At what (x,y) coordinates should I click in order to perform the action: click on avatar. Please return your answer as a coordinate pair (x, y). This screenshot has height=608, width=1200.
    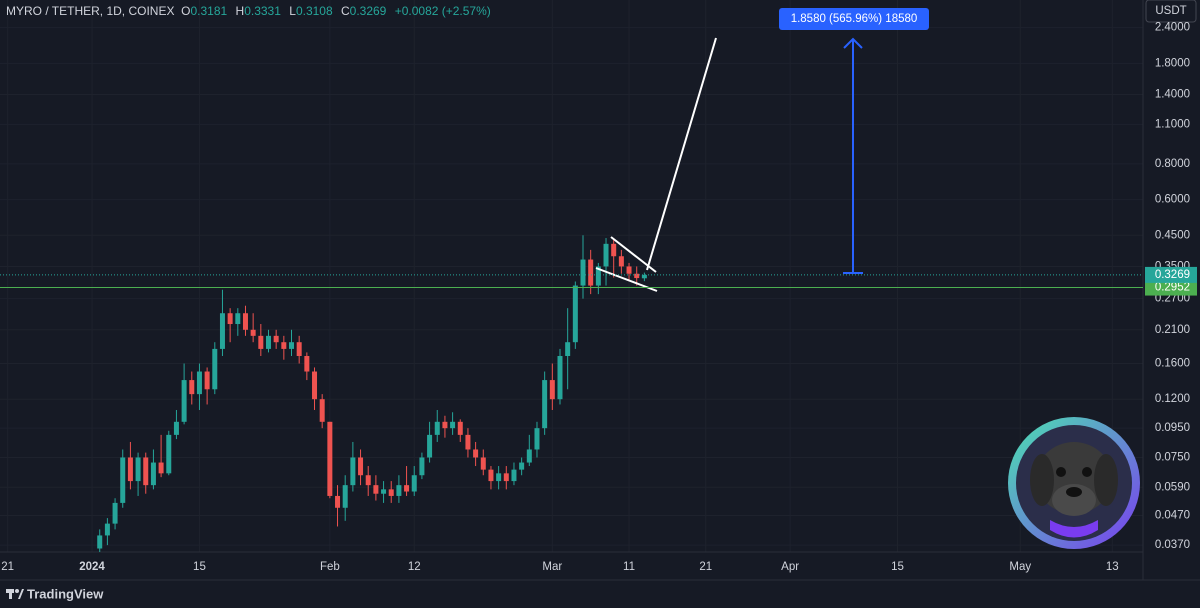
    Looking at the image, I should click on (1074, 483).